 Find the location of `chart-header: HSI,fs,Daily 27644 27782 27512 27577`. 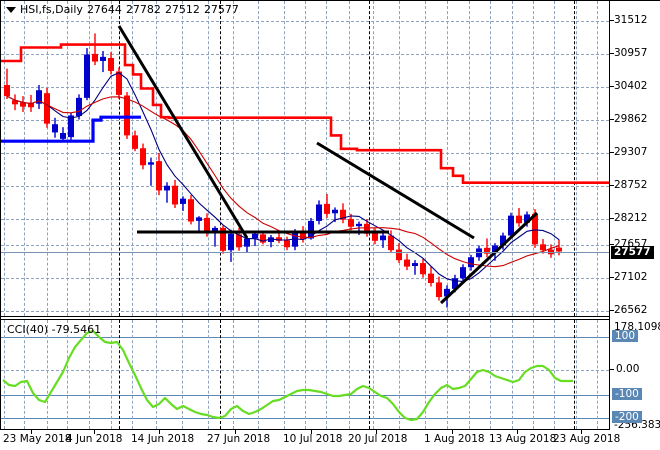

chart-header: HSI,fs,Daily 27644 27782 27512 27577 is located at coordinates (122, 9).